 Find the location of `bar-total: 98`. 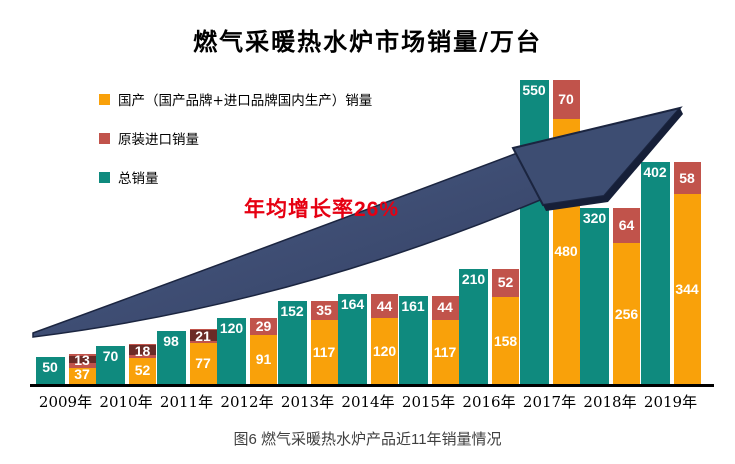

bar-total: 98 is located at coordinates (171, 357).